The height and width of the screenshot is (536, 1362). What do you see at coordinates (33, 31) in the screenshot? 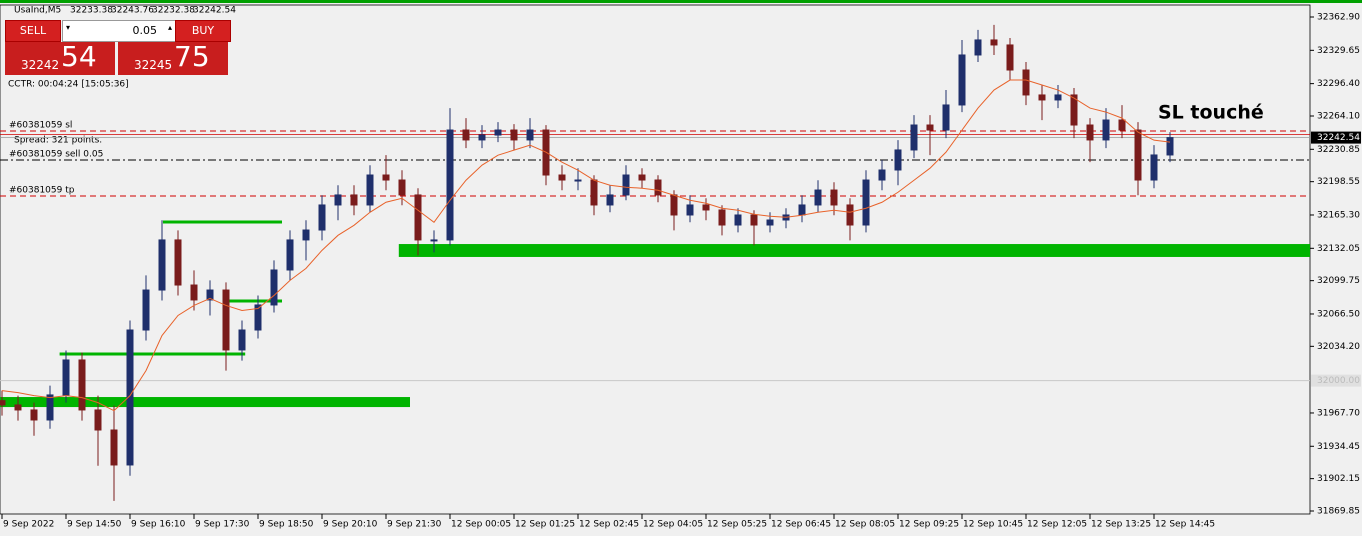
I see `sell-button: SELL` at bounding box center [33, 31].